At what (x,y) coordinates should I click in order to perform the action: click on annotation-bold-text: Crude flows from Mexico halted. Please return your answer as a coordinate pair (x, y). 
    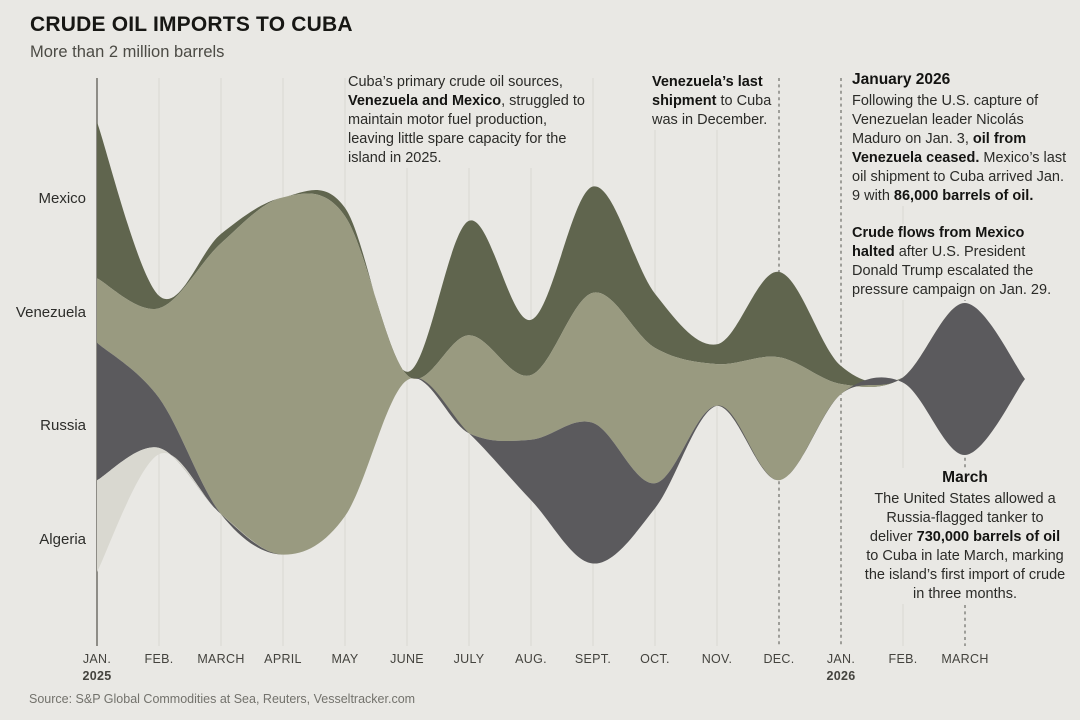
    Looking at the image, I should click on (938, 242).